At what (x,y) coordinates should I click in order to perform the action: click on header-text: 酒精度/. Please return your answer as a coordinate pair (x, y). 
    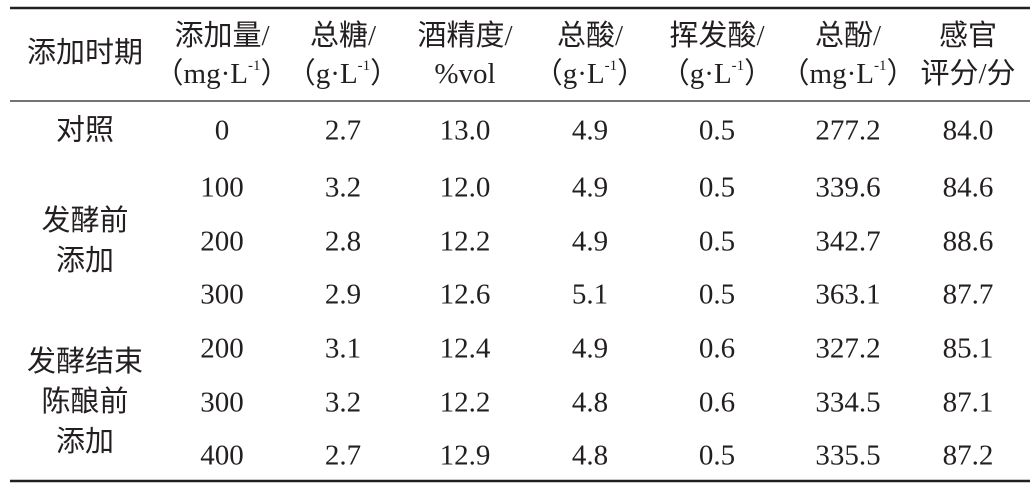
    Looking at the image, I should click on (465, 35).